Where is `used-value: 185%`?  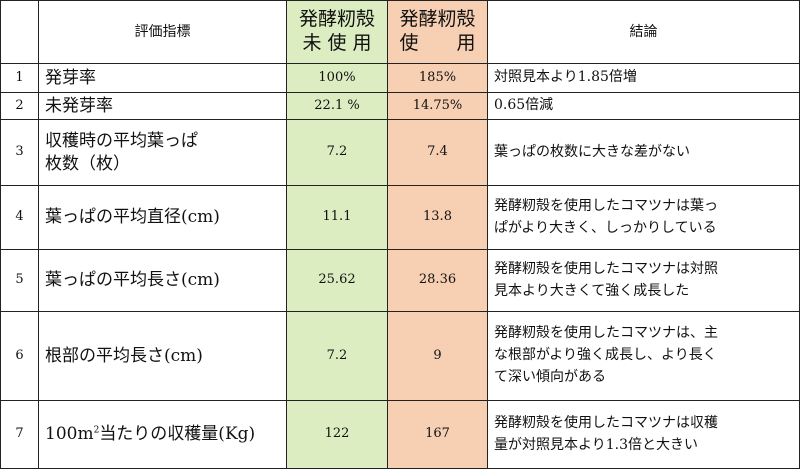 used-value: 185% is located at coordinates (437, 78).